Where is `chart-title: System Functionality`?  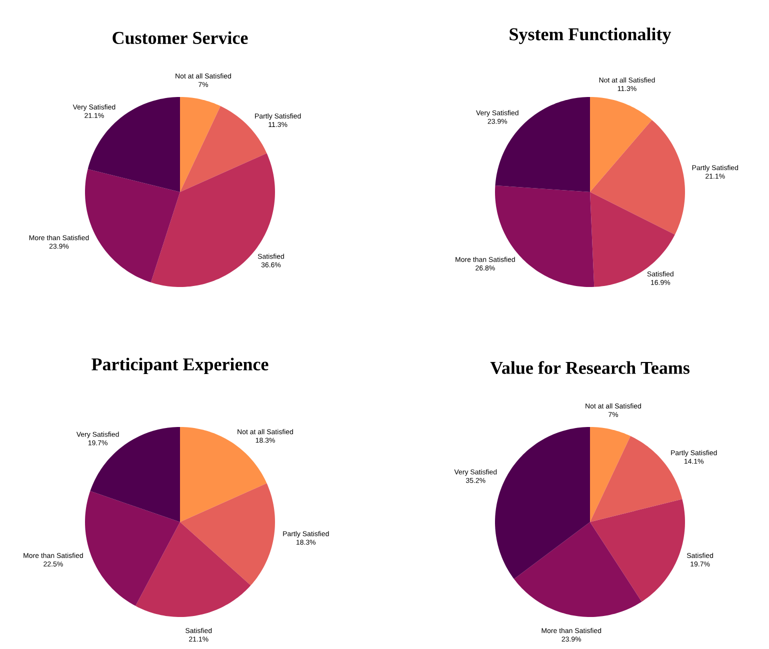 chart-title: System Functionality is located at coordinates (591, 36).